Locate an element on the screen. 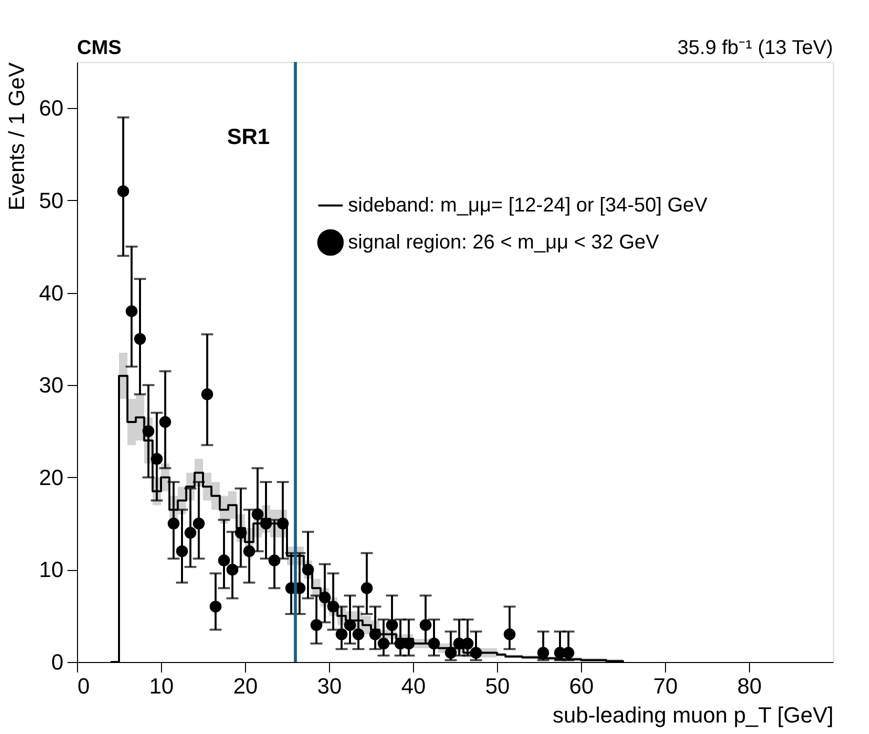 Image resolution: width=869 pixels, height=734 pixels. y-tick-label: 10 is located at coordinates (51, 569).